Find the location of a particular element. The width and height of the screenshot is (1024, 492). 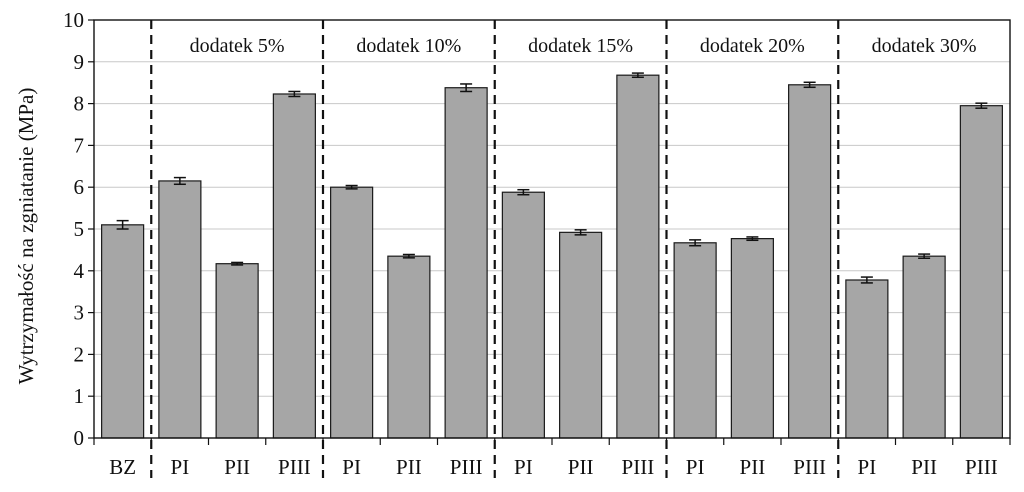

y-tick-label: 7 is located at coordinates (79, 145).